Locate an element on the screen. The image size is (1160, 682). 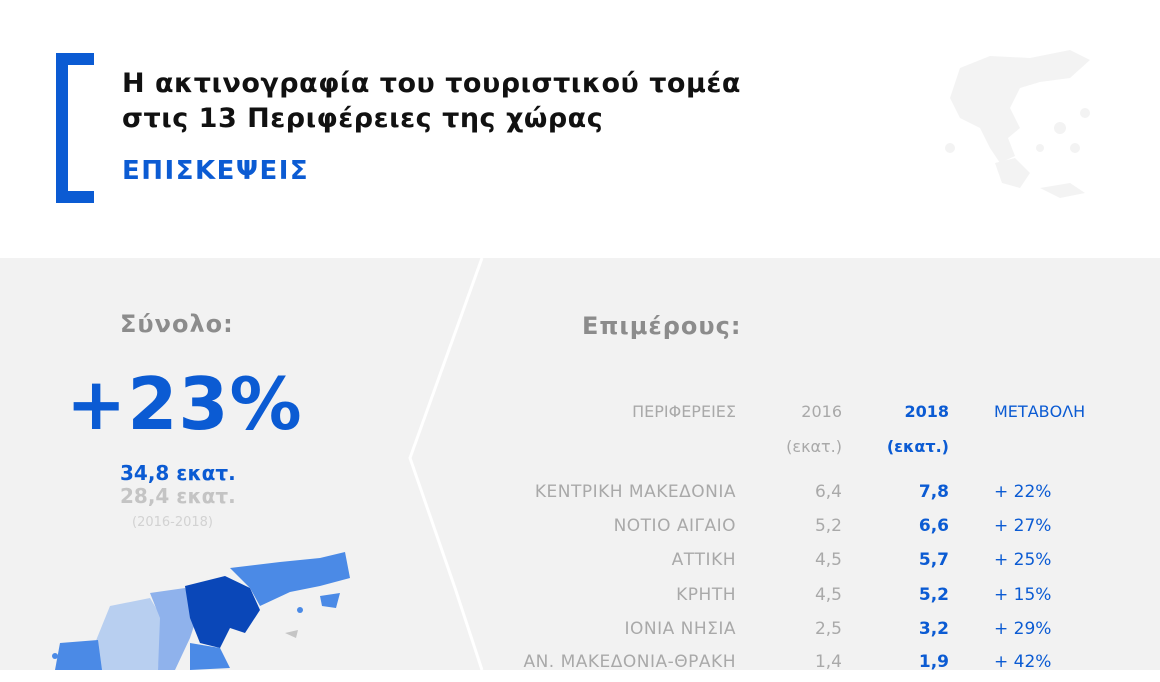
value-change: + 42% is located at coordinates (1023, 662).